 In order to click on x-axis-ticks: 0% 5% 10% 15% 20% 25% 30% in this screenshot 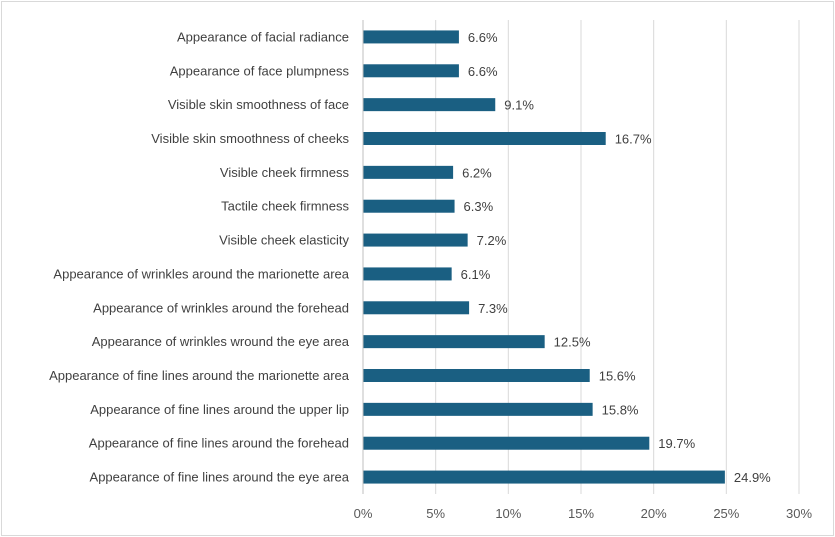, I will do `click(583, 513)`.